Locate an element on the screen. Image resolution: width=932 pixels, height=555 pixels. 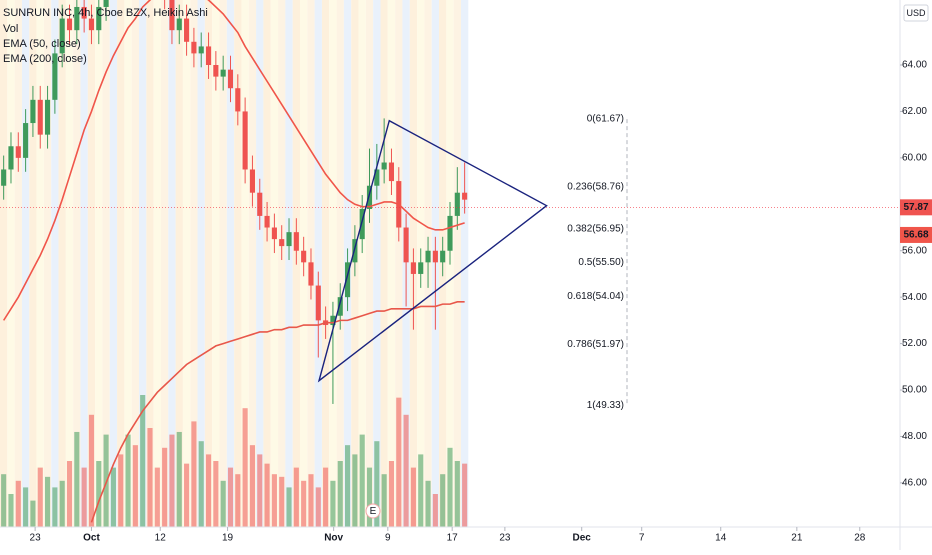
x-tick-label: 14 is located at coordinates (721, 538).